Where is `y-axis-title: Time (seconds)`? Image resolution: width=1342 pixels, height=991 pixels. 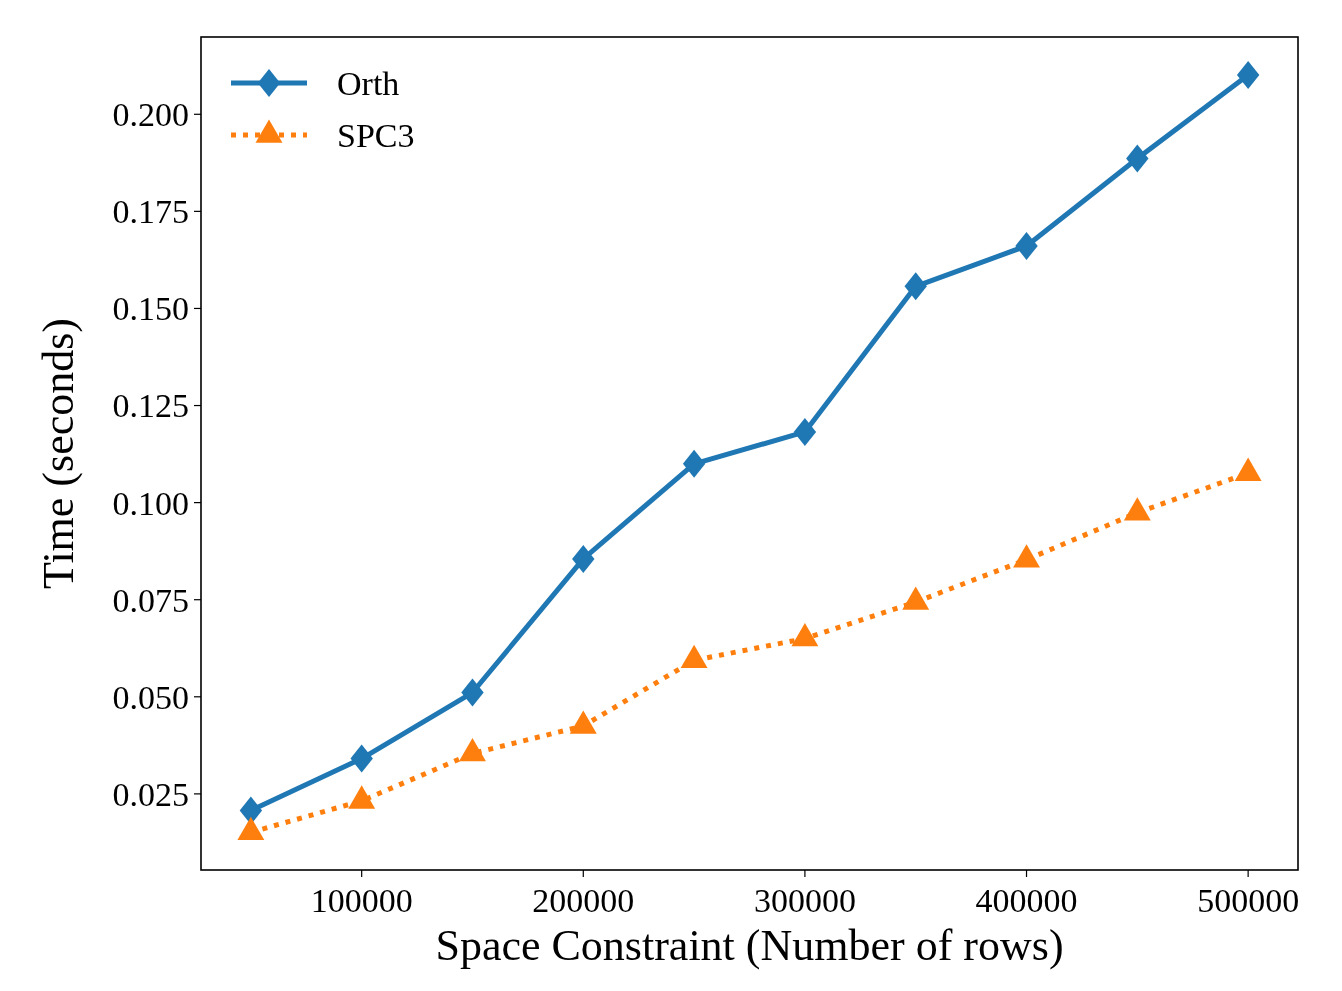
y-axis-title: Time (seconds) is located at coordinates (58, 453).